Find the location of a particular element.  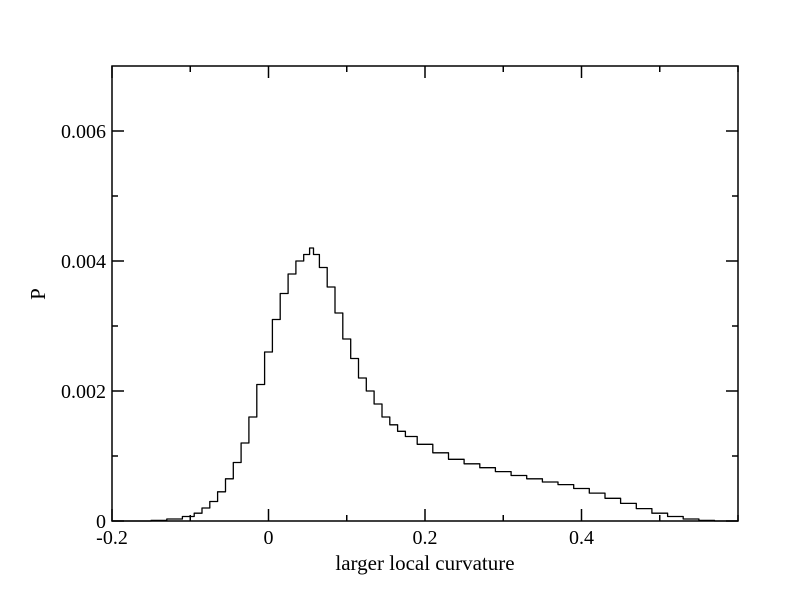

y-tick-label: 0.004 is located at coordinates (83, 262).